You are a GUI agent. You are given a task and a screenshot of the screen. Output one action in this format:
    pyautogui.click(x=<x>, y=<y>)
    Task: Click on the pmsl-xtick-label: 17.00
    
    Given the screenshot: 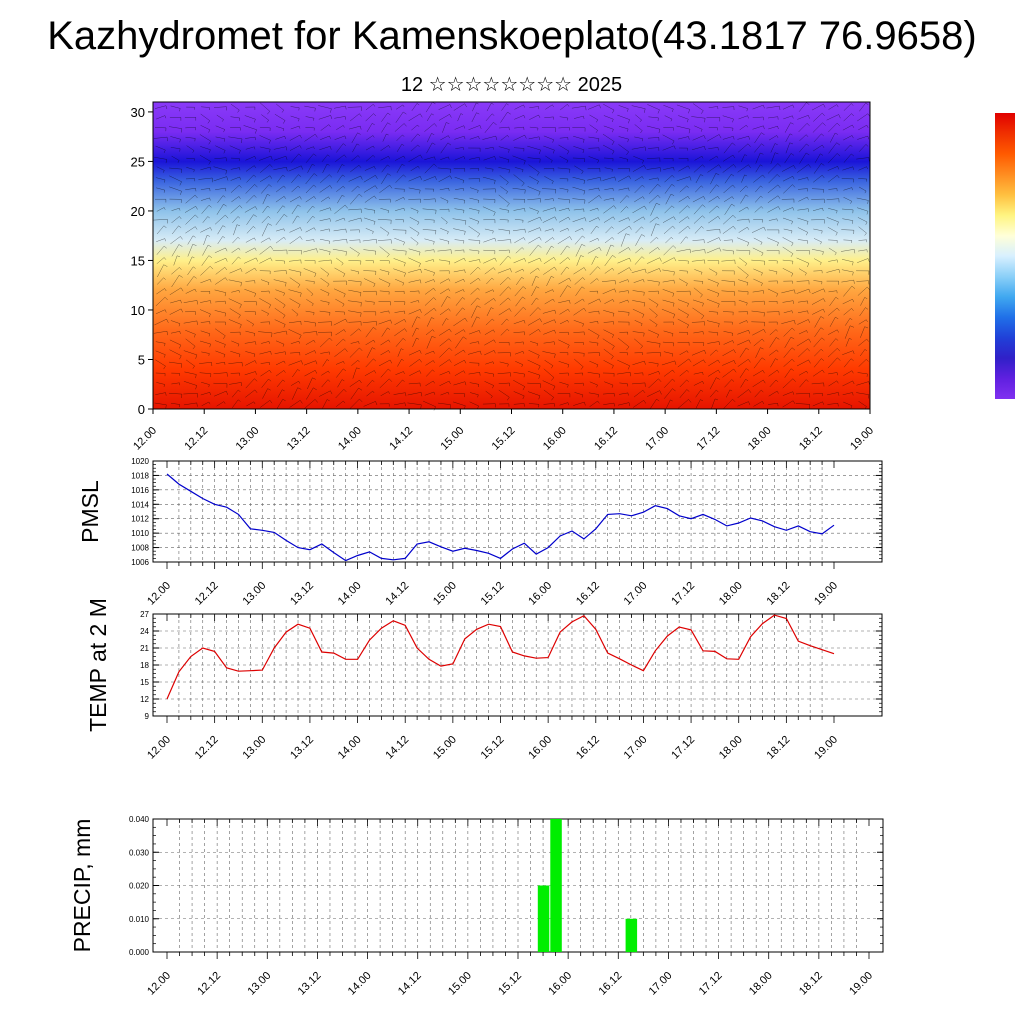 What is the action you would take?
    pyautogui.click(x=636, y=594)
    